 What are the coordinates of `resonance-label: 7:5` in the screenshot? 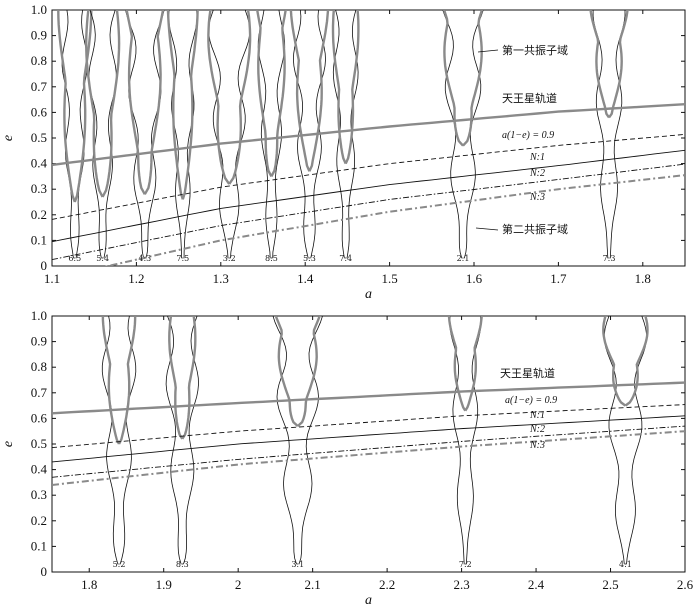 It's located at (182, 258).